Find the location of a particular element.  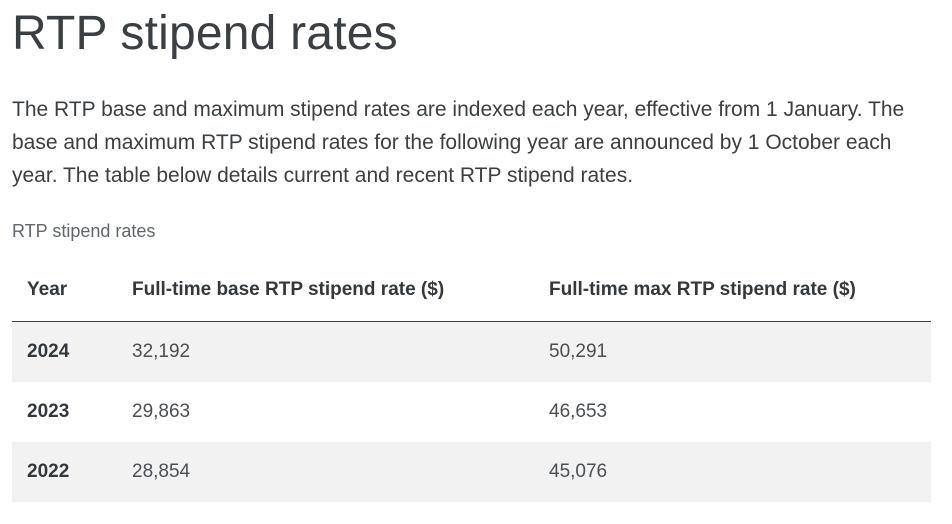

table-caption: RTP stipend rates is located at coordinates (84, 231).